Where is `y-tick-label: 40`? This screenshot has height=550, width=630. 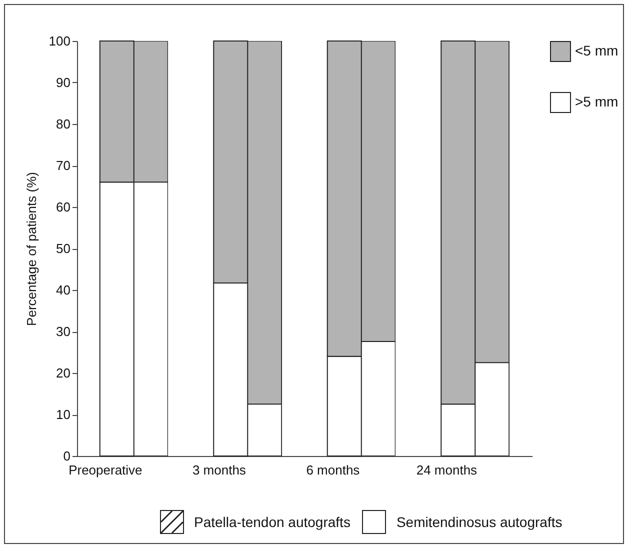
y-tick-label: 40 is located at coordinates (63, 290).